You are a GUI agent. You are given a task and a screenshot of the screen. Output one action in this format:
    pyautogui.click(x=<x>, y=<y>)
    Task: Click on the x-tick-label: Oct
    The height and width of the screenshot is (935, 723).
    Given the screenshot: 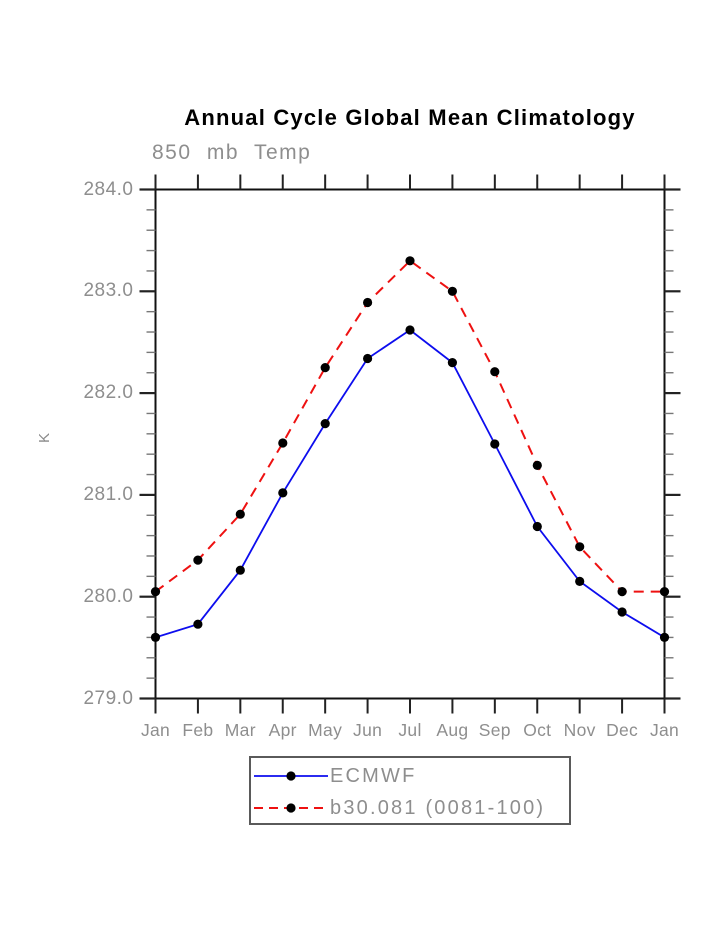 What is the action you would take?
    pyautogui.click(x=537, y=729)
    